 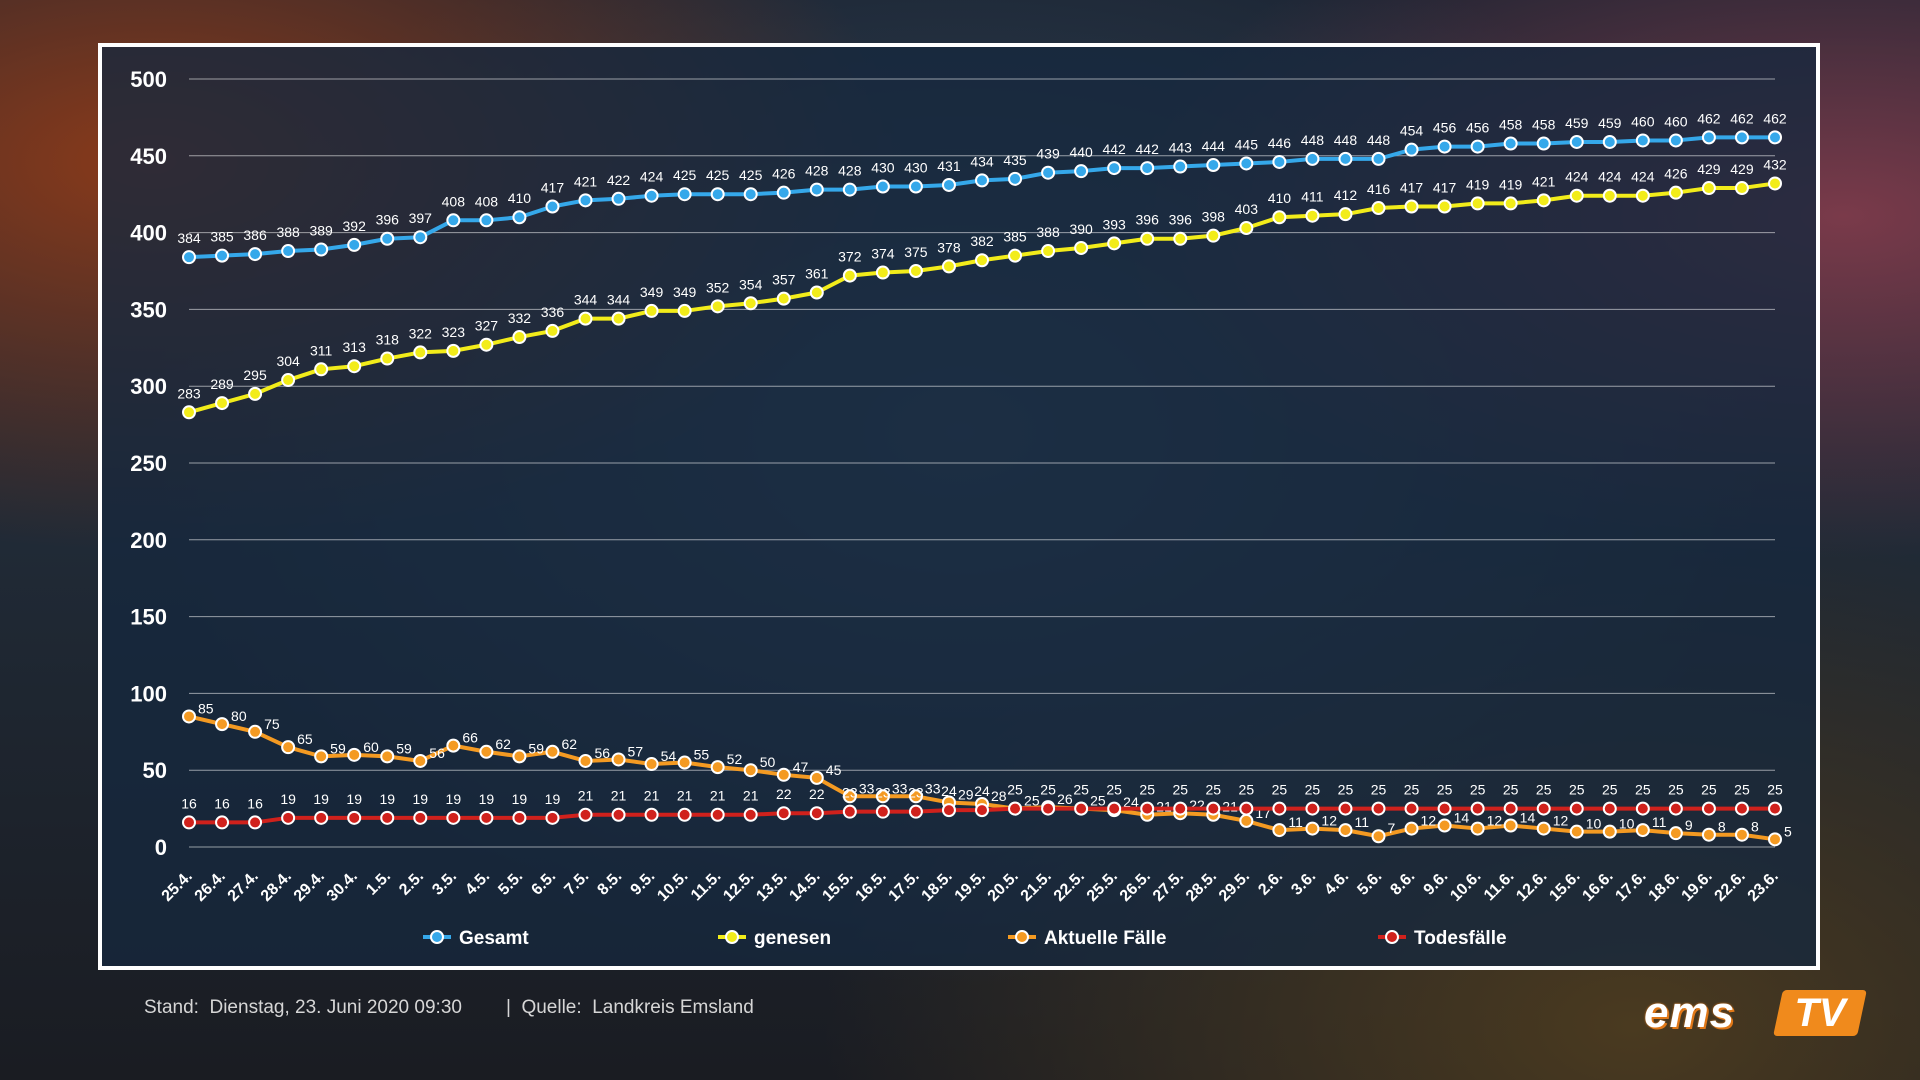 What do you see at coordinates (222, 237) in the screenshot?
I see `data-label: 385` at bounding box center [222, 237].